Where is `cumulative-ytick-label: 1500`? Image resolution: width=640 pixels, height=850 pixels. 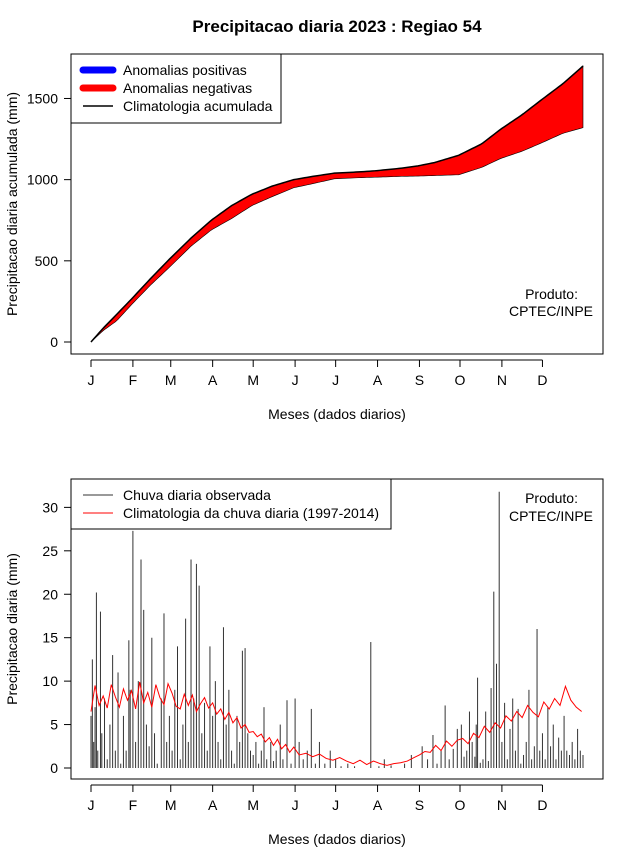 cumulative-ytick-label: 1500 is located at coordinates (42, 98).